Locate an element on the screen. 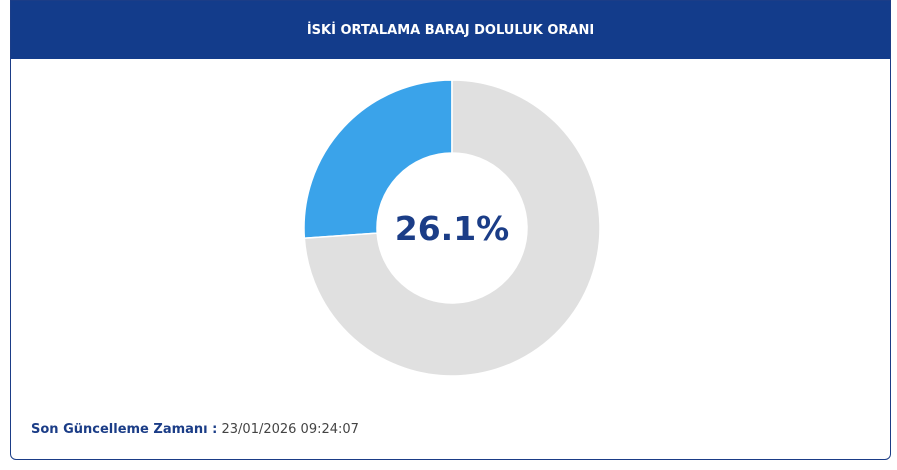  update-time: 23/01/2026 09:24:07 is located at coordinates (290, 429).